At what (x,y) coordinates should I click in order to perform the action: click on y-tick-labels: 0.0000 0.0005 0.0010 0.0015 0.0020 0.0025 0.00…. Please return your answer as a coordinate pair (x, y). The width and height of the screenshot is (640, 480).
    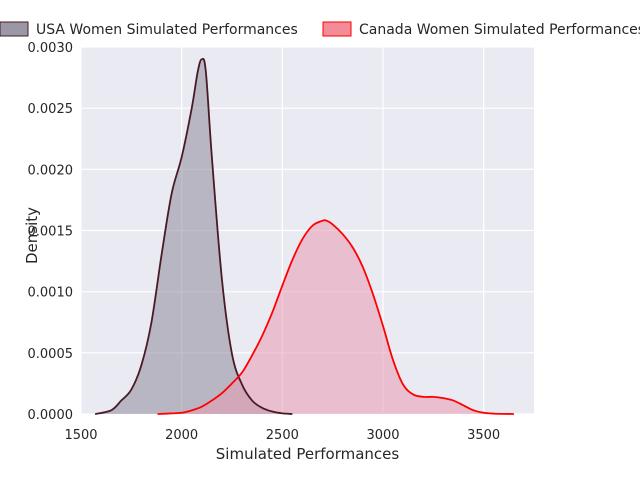
    Looking at the image, I should click on (51, 232).